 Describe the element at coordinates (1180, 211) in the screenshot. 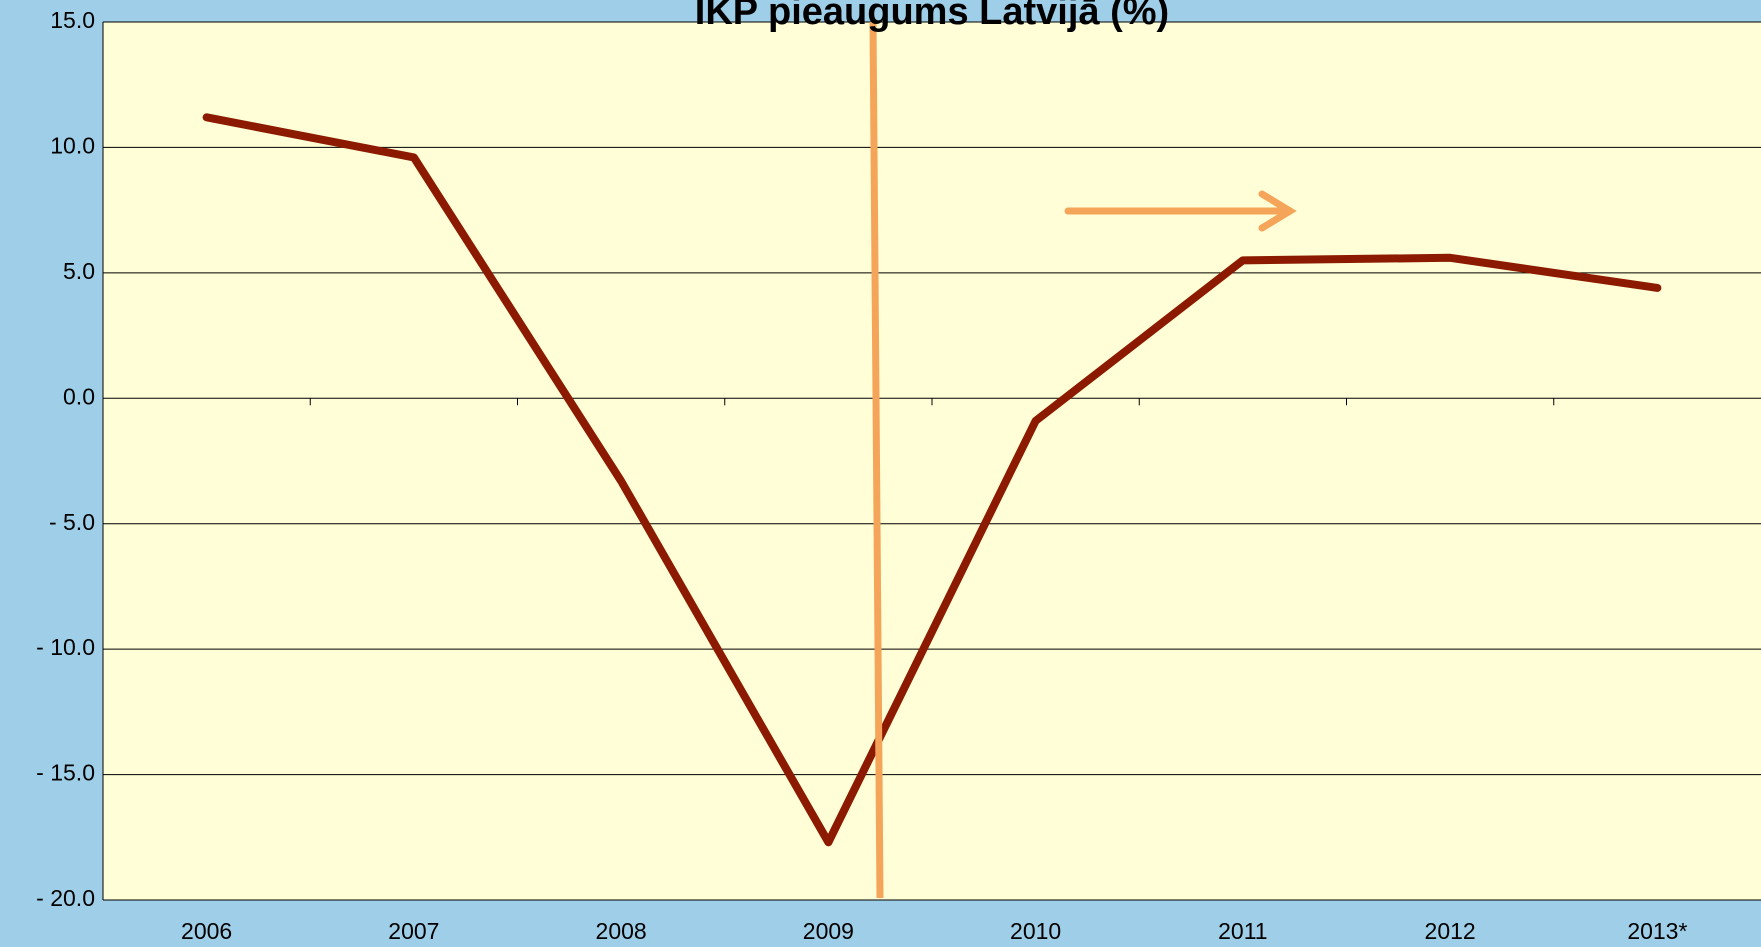

I see `annotation-arrow` at that location.